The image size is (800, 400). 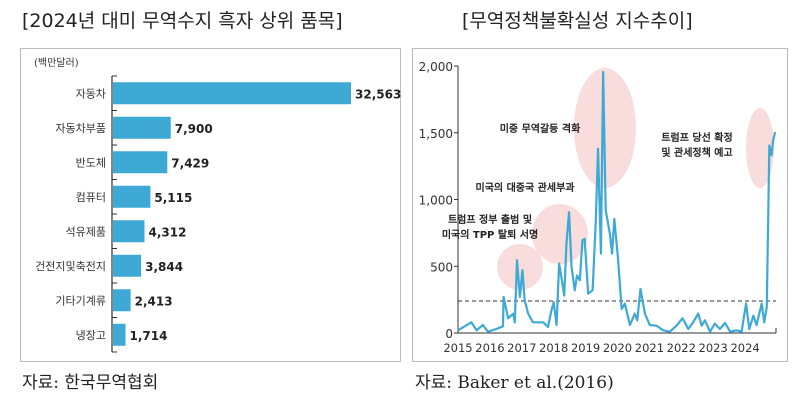 I want to click on x-tick-label: 2024, so click(x=744, y=348).